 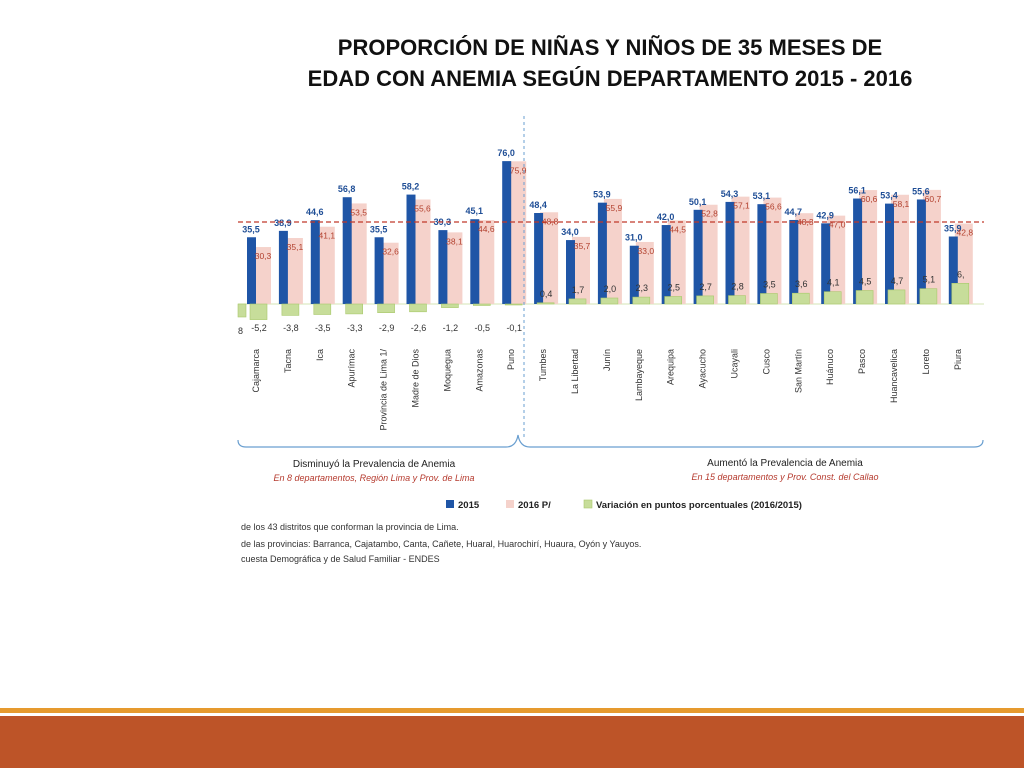 What do you see at coordinates (327, 236) in the screenshot?
I see `label-2016: 41,1` at bounding box center [327, 236].